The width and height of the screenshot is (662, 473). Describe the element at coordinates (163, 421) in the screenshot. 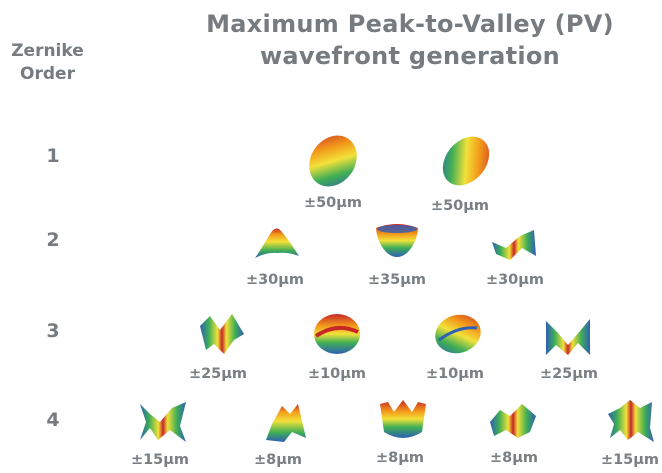

I see `surface-z4-tetrafoil-a` at that location.